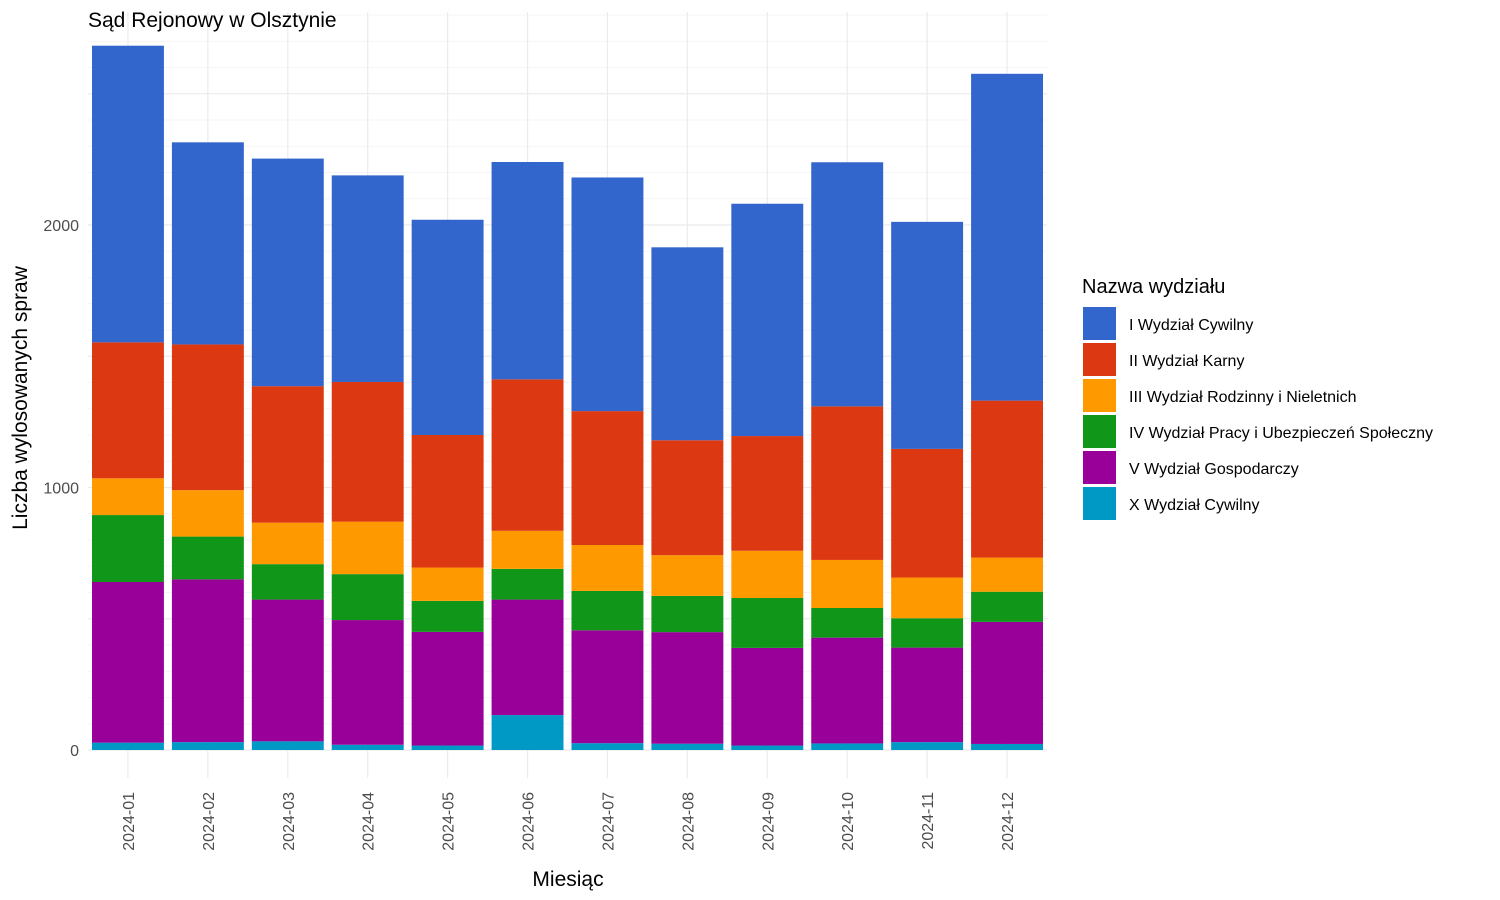  Describe the element at coordinates (289, 821) in the screenshot. I see `x-tick-label: 2024-03` at that location.